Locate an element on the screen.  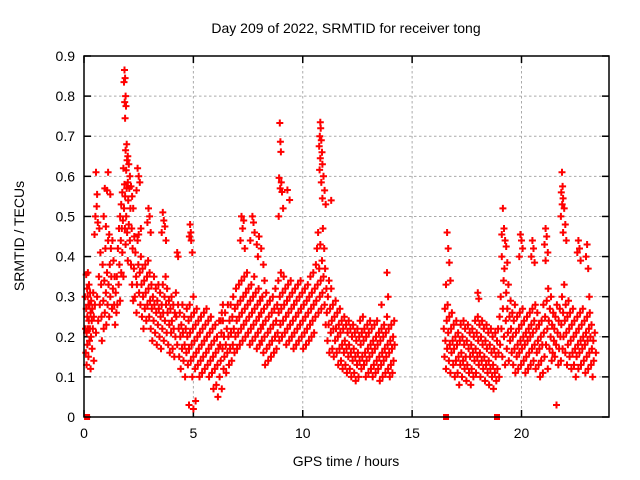
y-tick-label: 0.9 is located at coordinates (66, 56).